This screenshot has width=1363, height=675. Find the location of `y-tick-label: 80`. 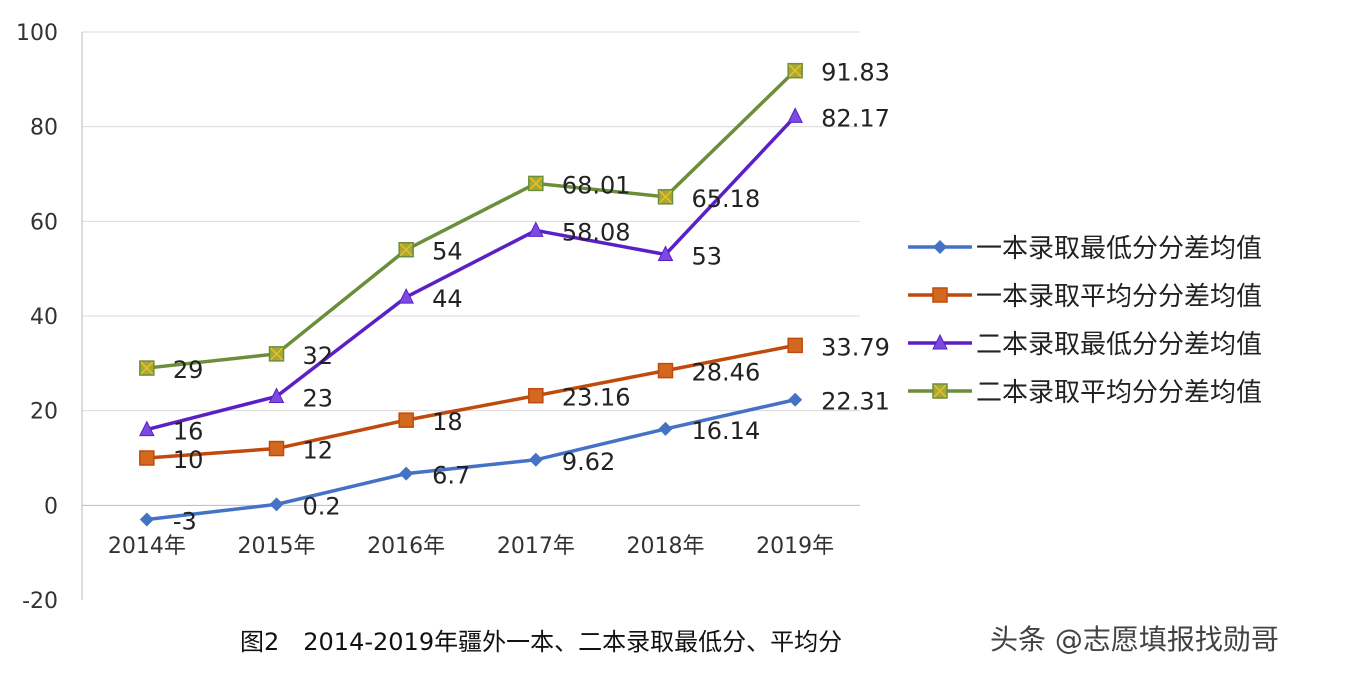

y-tick-label: 80 is located at coordinates (44, 128).